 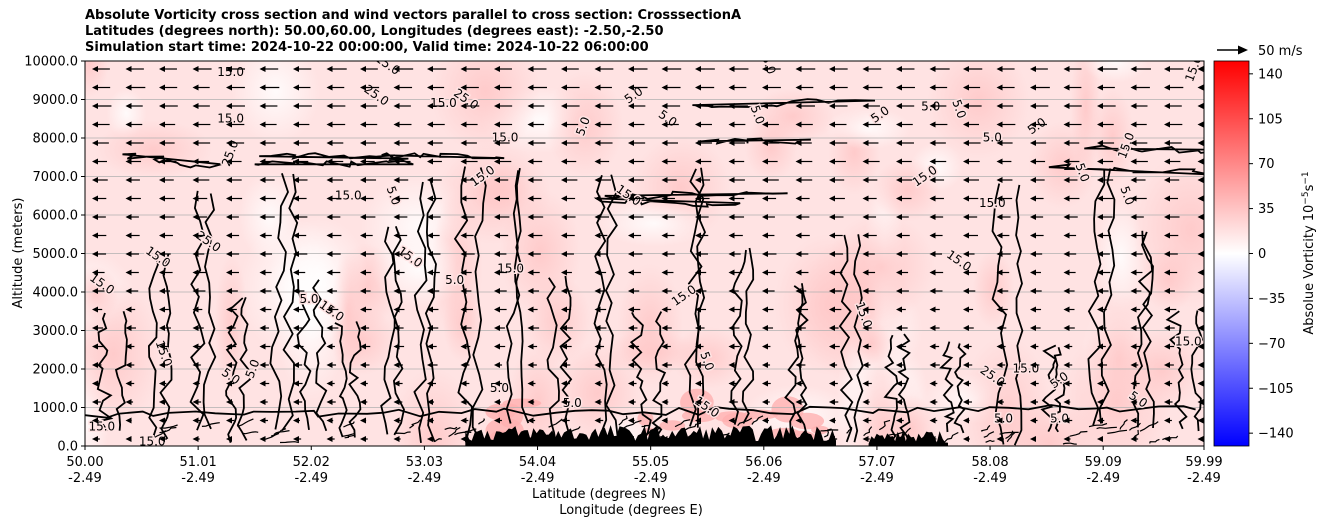 What do you see at coordinates (56, 139) in the screenshot?
I see `y-tick-label: 8000.0` at bounding box center [56, 139].